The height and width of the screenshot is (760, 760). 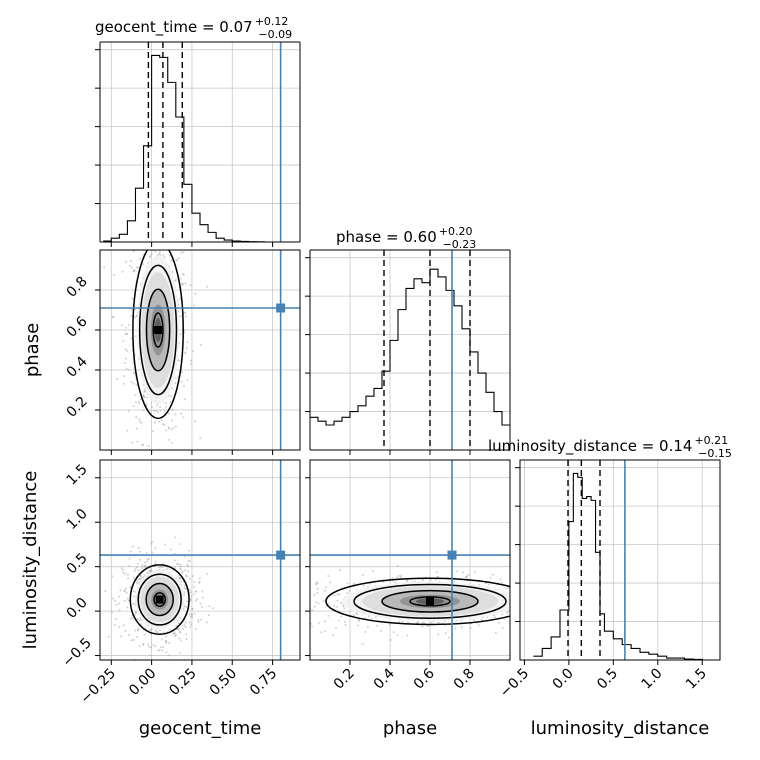 What do you see at coordinates (76, 652) in the screenshot?
I see `y-tick-label: −0.5` at bounding box center [76, 652].